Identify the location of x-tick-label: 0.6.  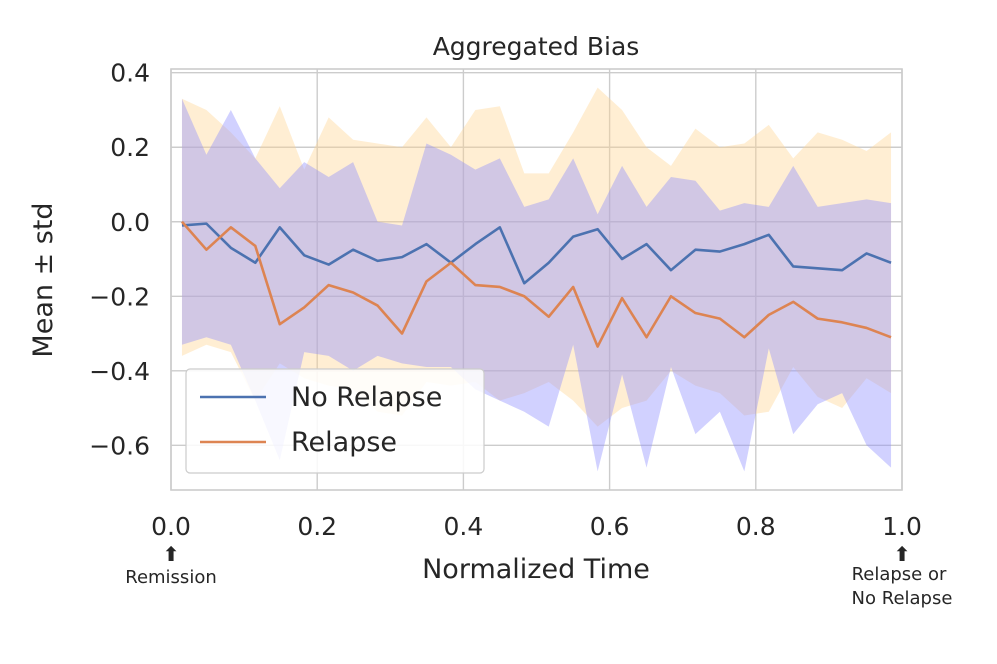
(610, 526).